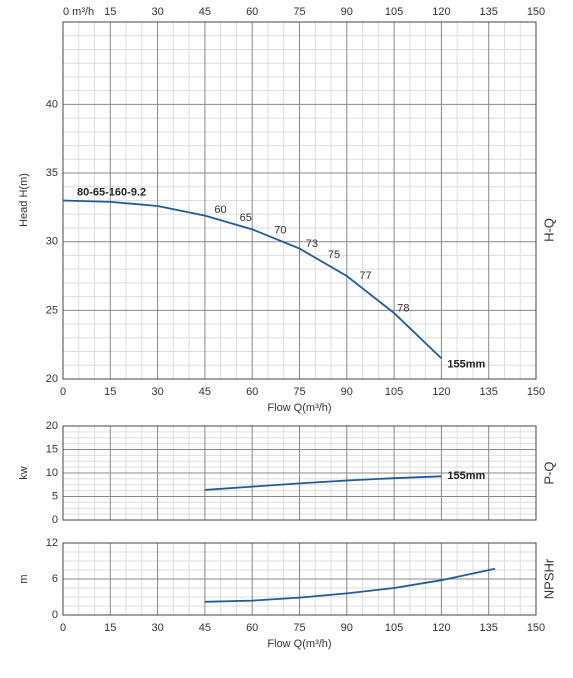 Image resolution: width=573 pixels, height=678 pixels. What do you see at coordinates (55, 579) in the screenshot?
I see `y-tick-label: 6` at bounding box center [55, 579].